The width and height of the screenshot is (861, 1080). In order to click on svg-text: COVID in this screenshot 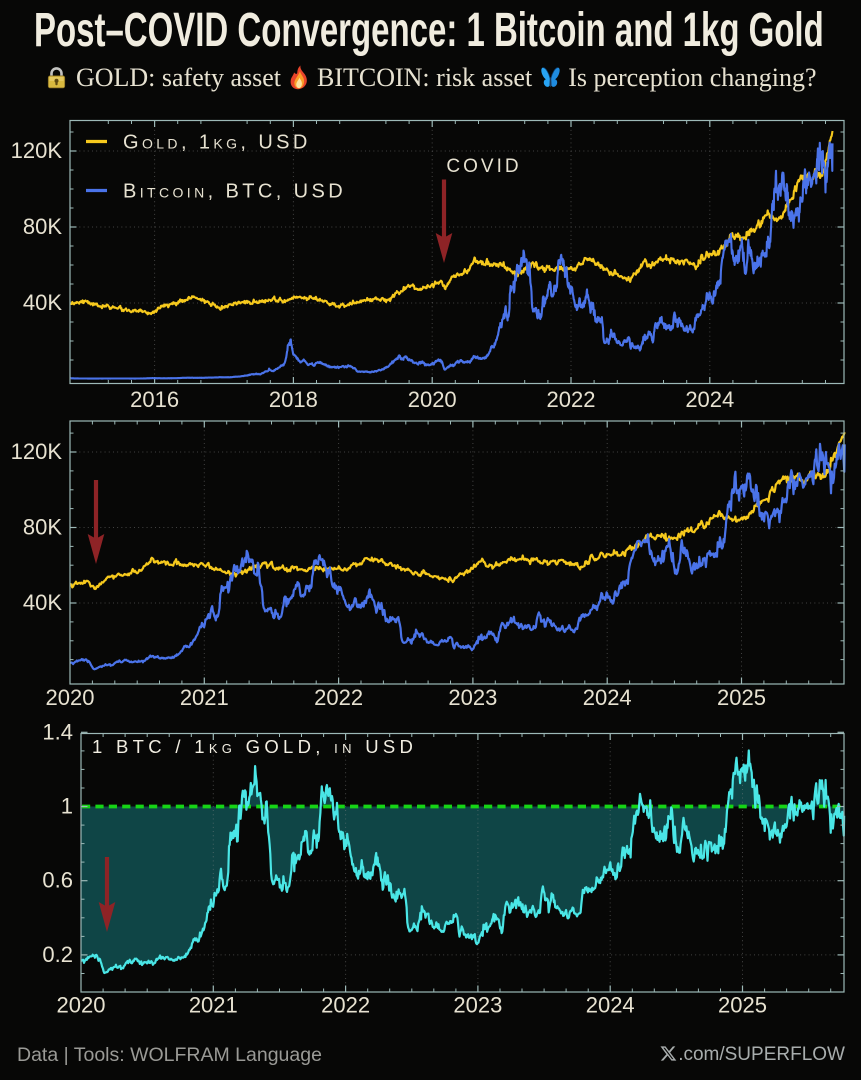, I will do `click(483, 166)`.